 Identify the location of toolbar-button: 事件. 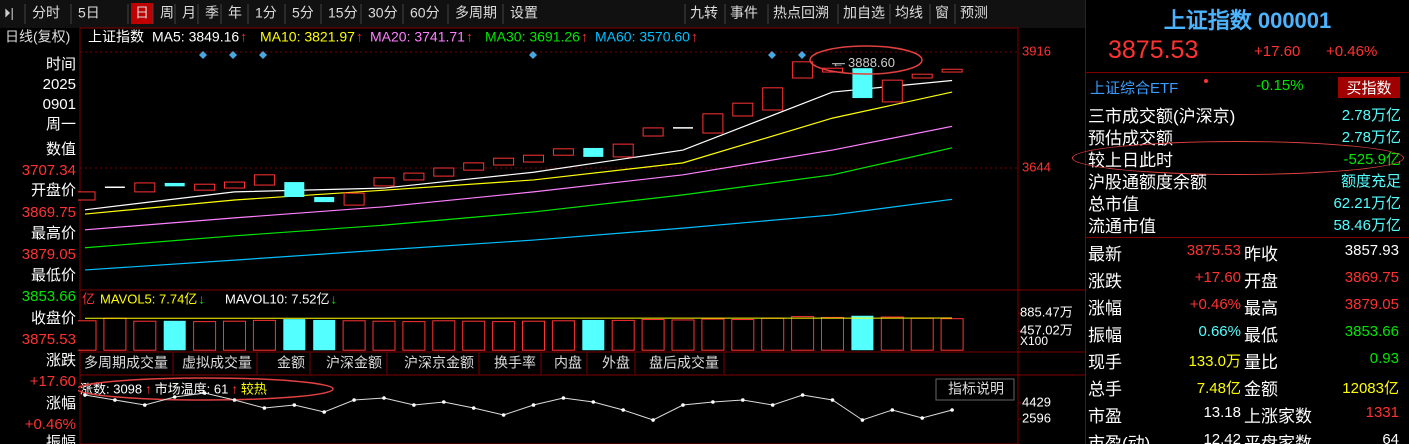
(744, 13).